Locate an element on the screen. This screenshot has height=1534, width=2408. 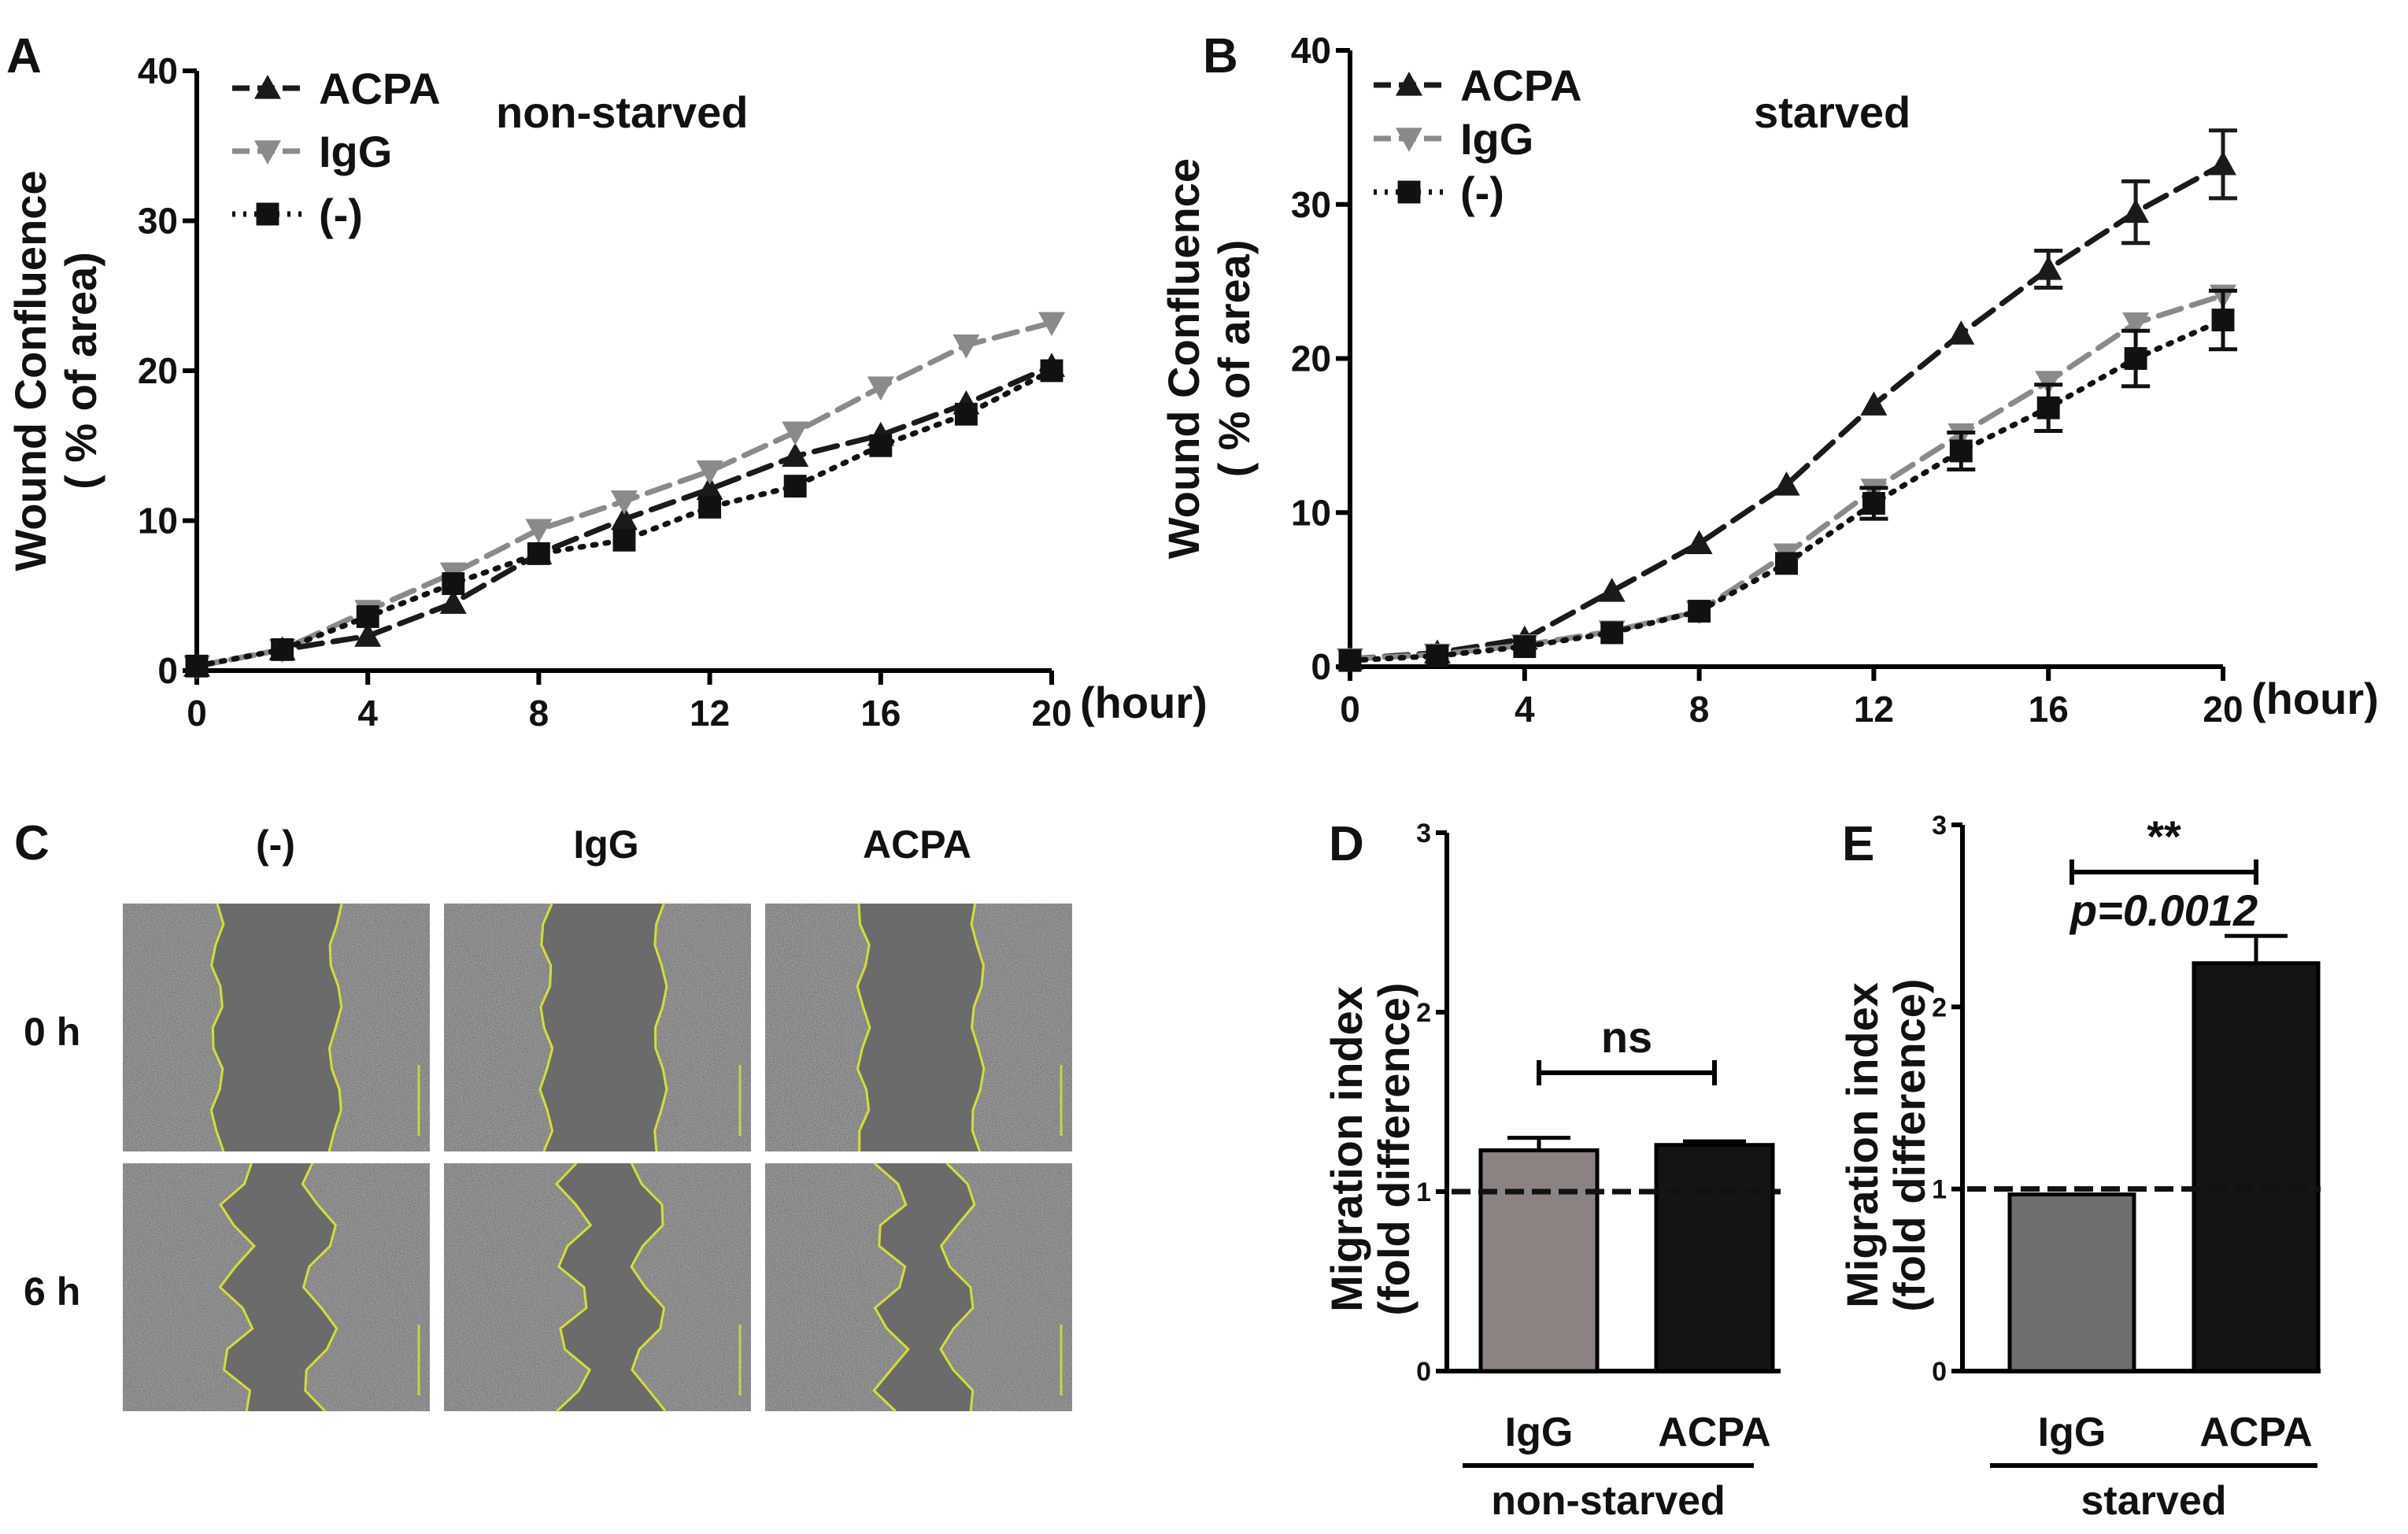
y-axis-subtitle: (fold difference) is located at coordinates (1909, 1144).